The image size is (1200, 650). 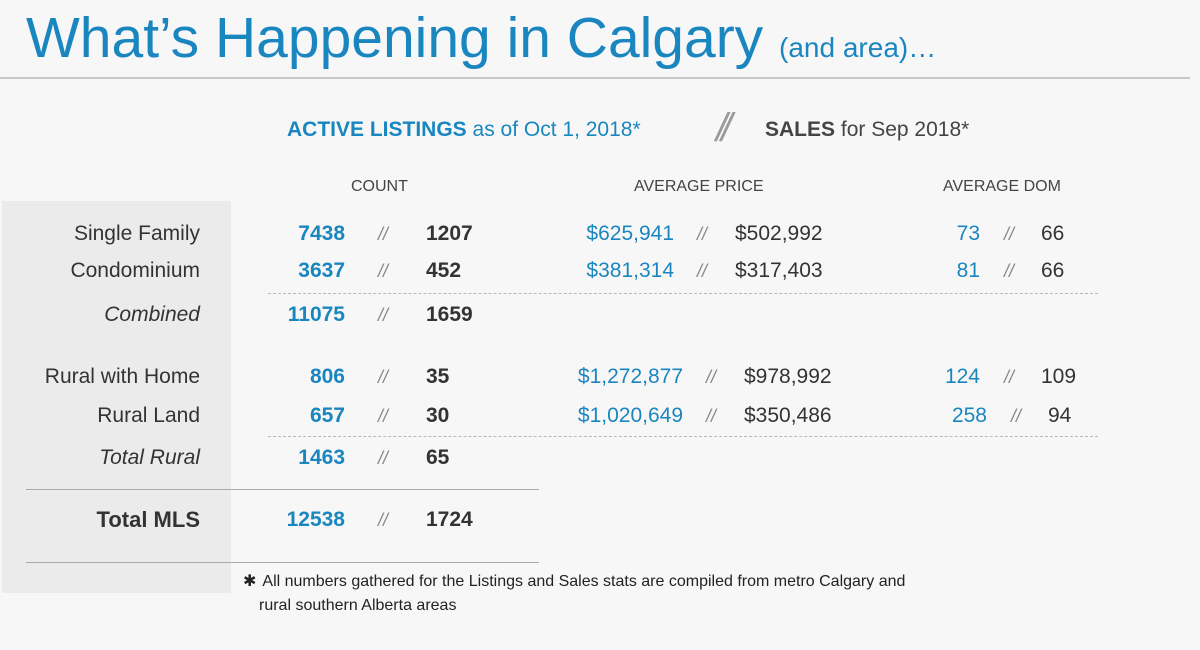 What do you see at coordinates (148, 415) in the screenshot?
I see `row-label: Rural Land` at bounding box center [148, 415].